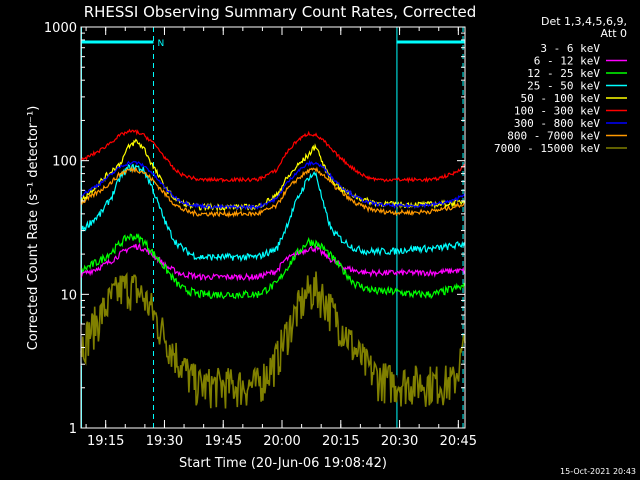 Image resolution: width=640 pixels, height=480 pixels. What do you see at coordinates (570, 48) in the screenshot?
I see `legend-label-0: 3 - 6 keV` at bounding box center [570, 48].